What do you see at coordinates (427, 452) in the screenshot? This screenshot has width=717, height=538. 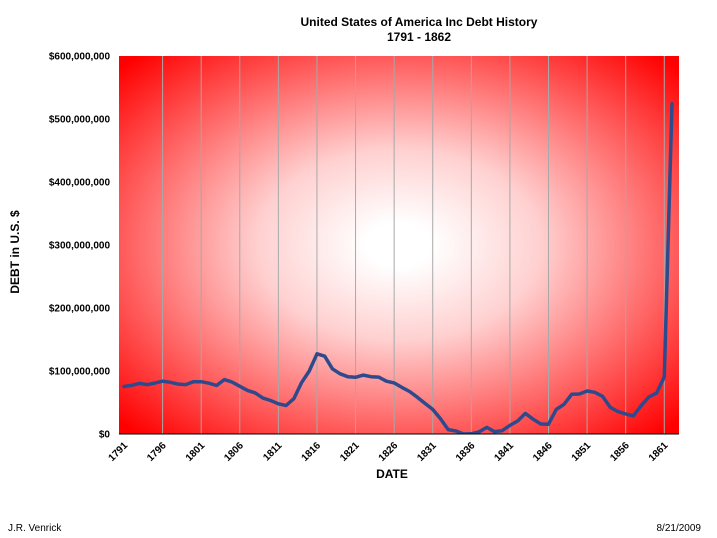 I see `x-tick-label: 1831` at bounding box center [427, 452].